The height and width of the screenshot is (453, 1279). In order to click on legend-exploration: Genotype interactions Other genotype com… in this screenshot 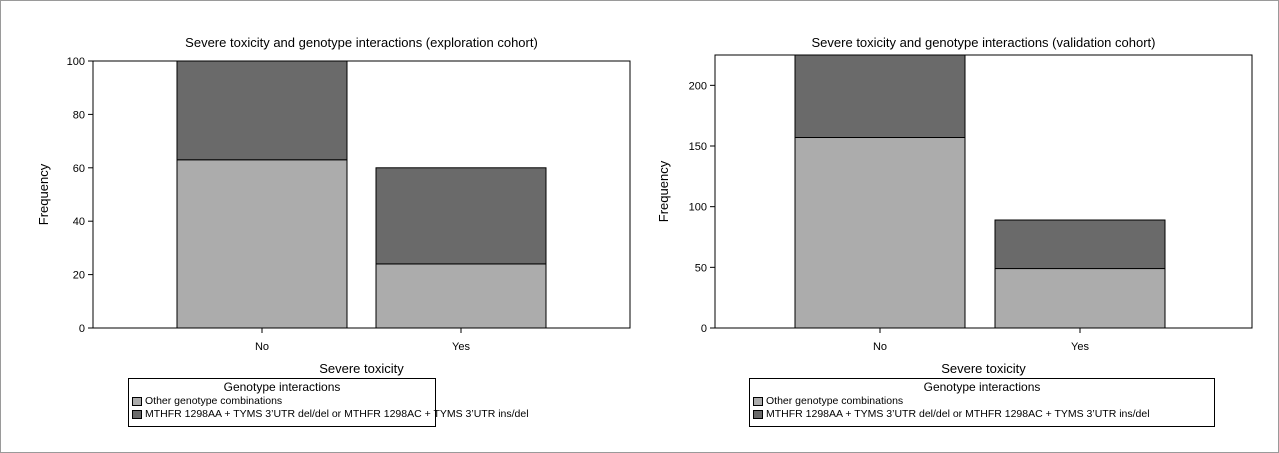, I will do `click(328, 402)`.